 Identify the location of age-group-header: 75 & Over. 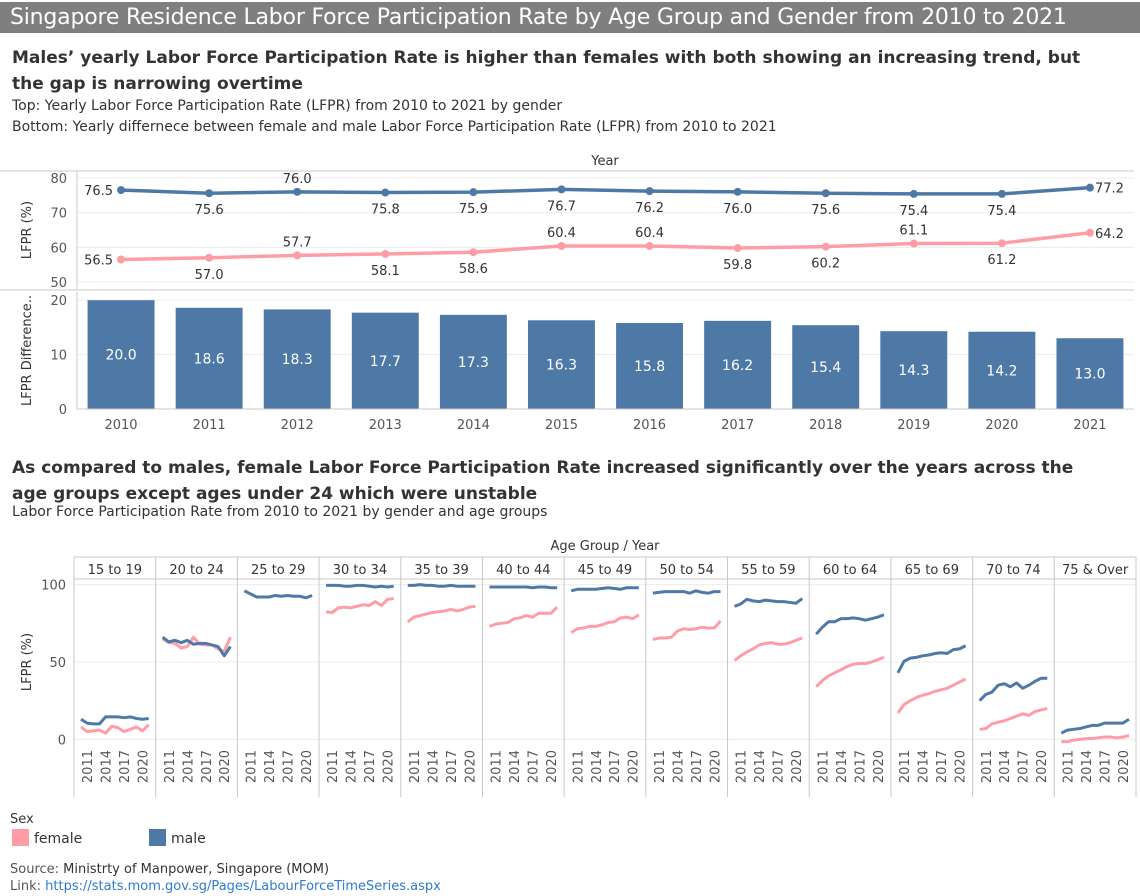
(1095, 570).